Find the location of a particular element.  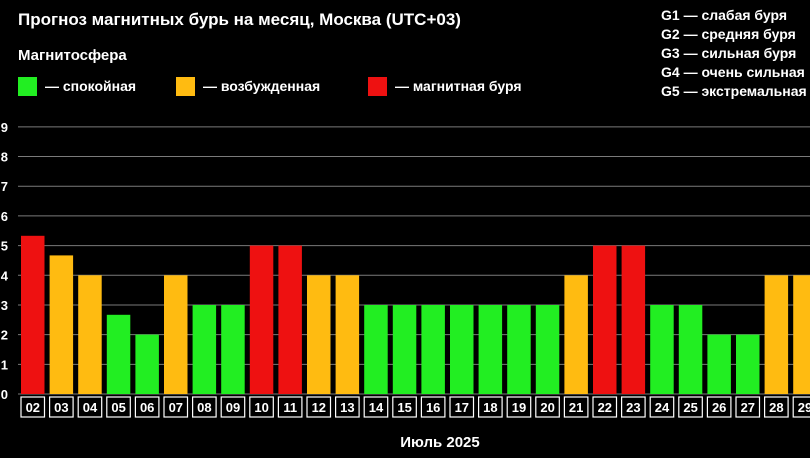

y-tick-label-9: 9 is located at coordinates (4, 127).